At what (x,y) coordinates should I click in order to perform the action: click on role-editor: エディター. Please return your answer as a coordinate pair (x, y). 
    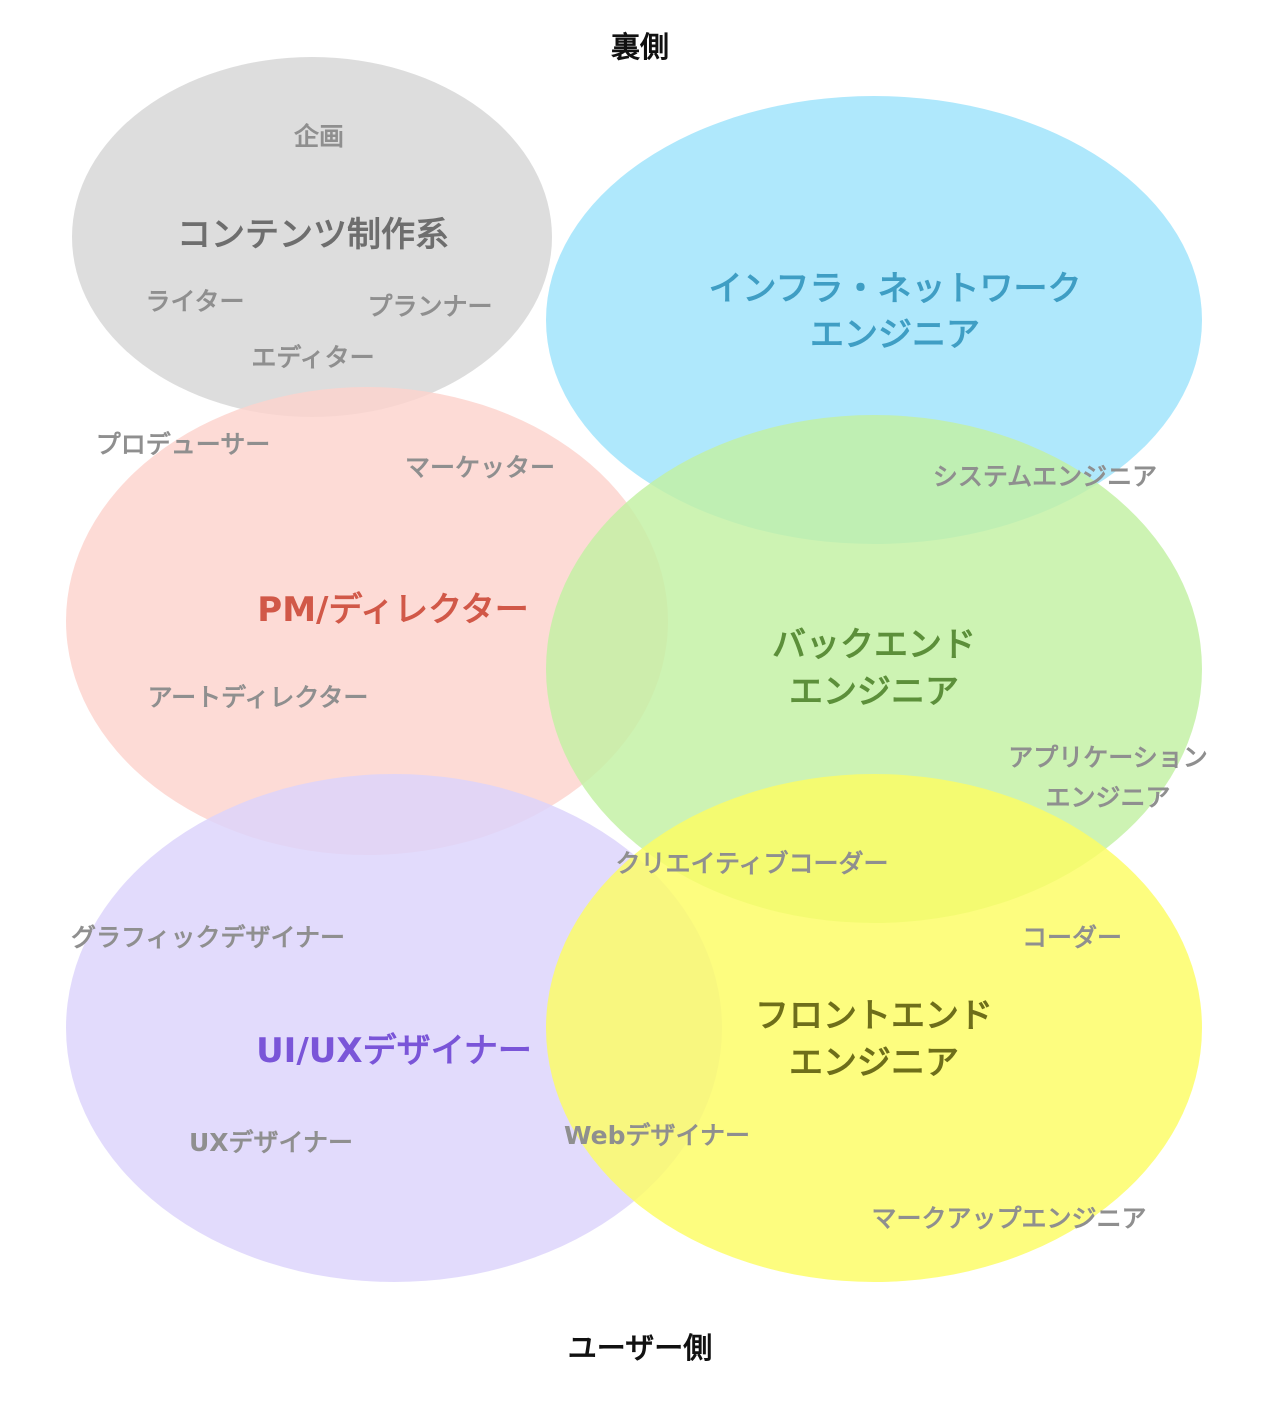
    Looking at the image, I should click on (312, 357).